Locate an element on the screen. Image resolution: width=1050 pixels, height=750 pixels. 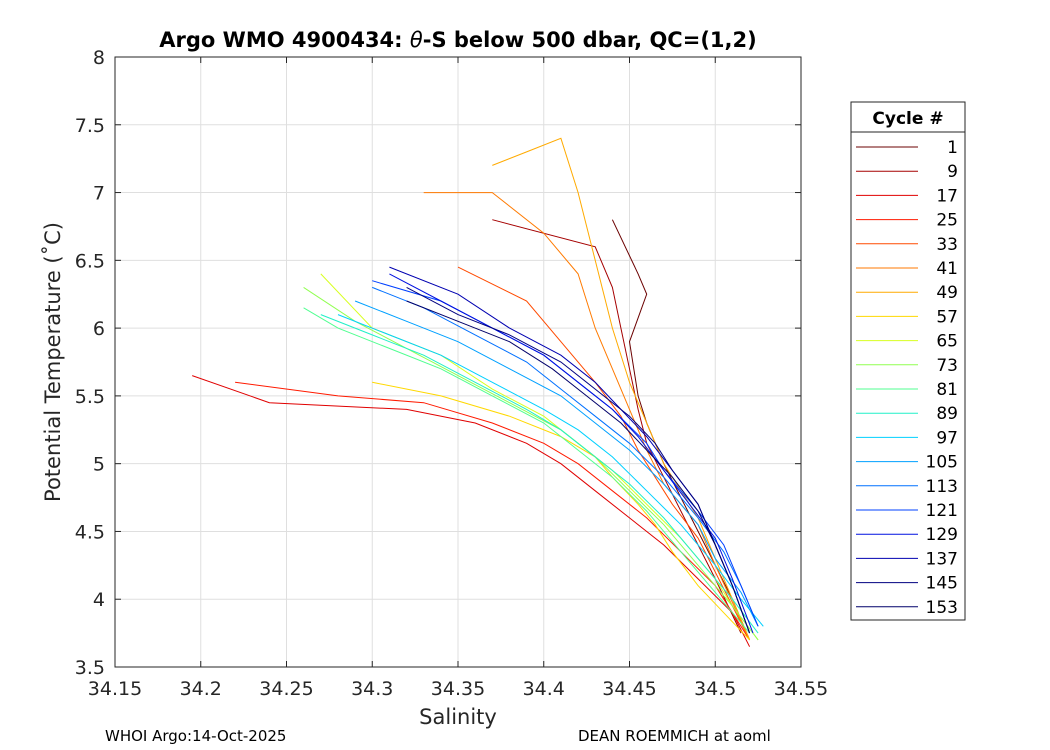
legend-label: 9 is located at coordinates (952, 172).